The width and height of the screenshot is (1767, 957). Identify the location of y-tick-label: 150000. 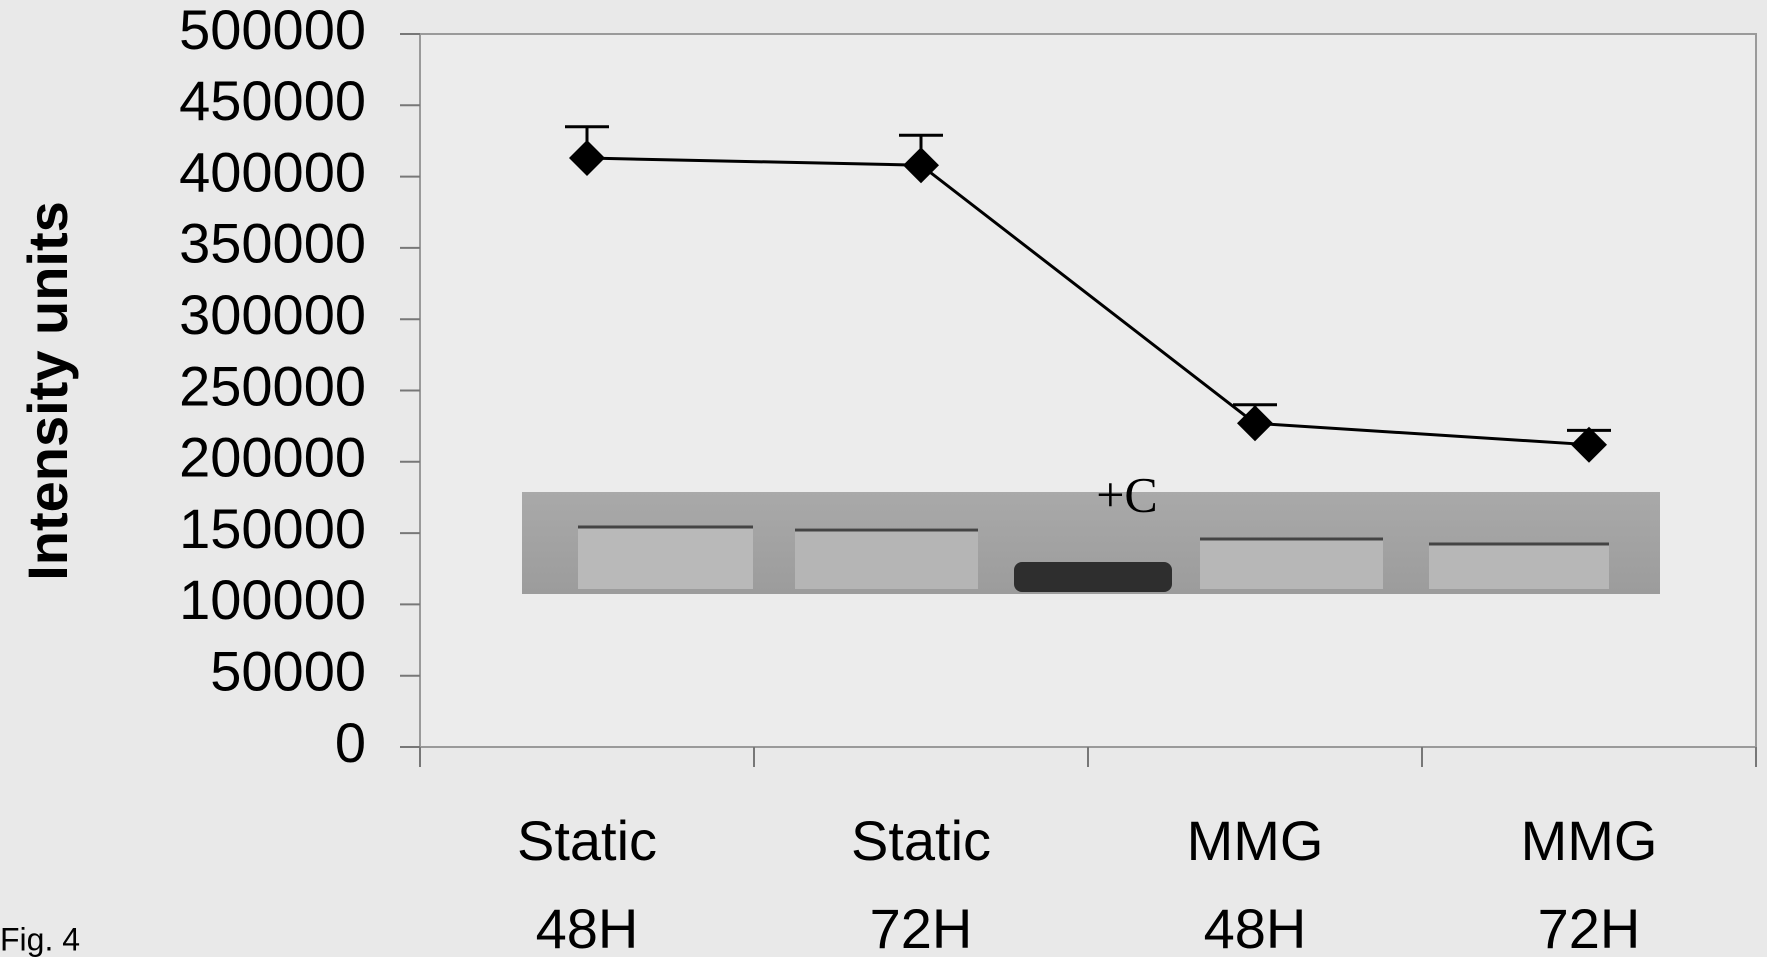
(272, 528).